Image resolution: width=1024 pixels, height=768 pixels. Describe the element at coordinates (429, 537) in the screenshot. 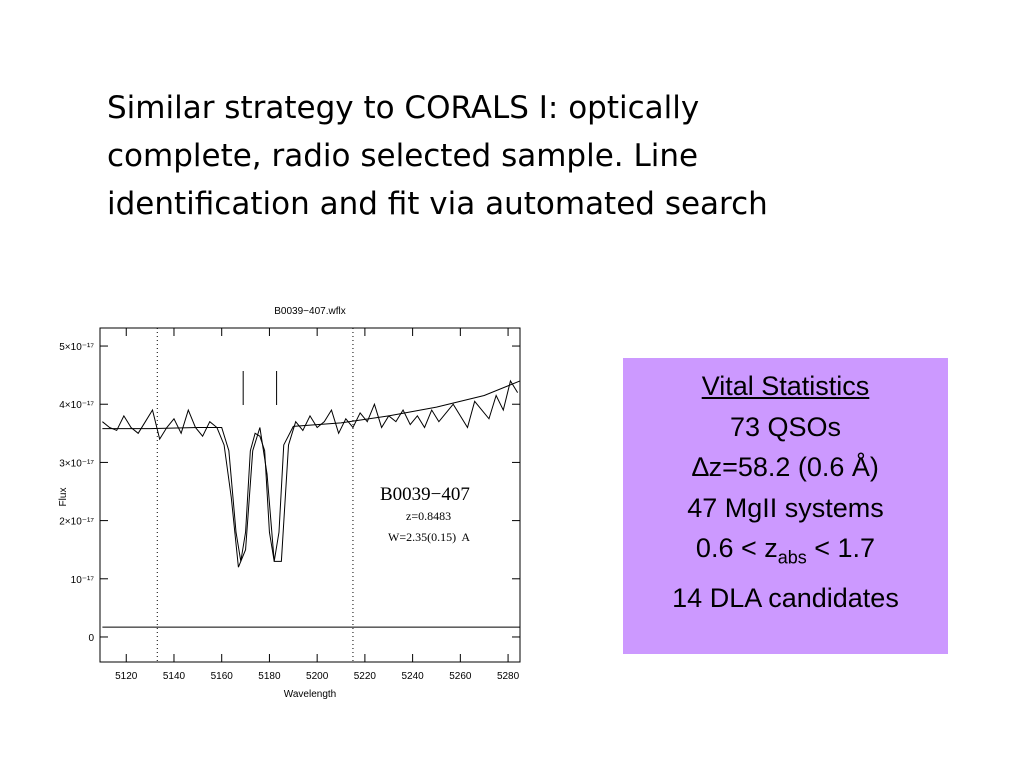

I see `annotation: W=2.35(0.15) A` at that location.